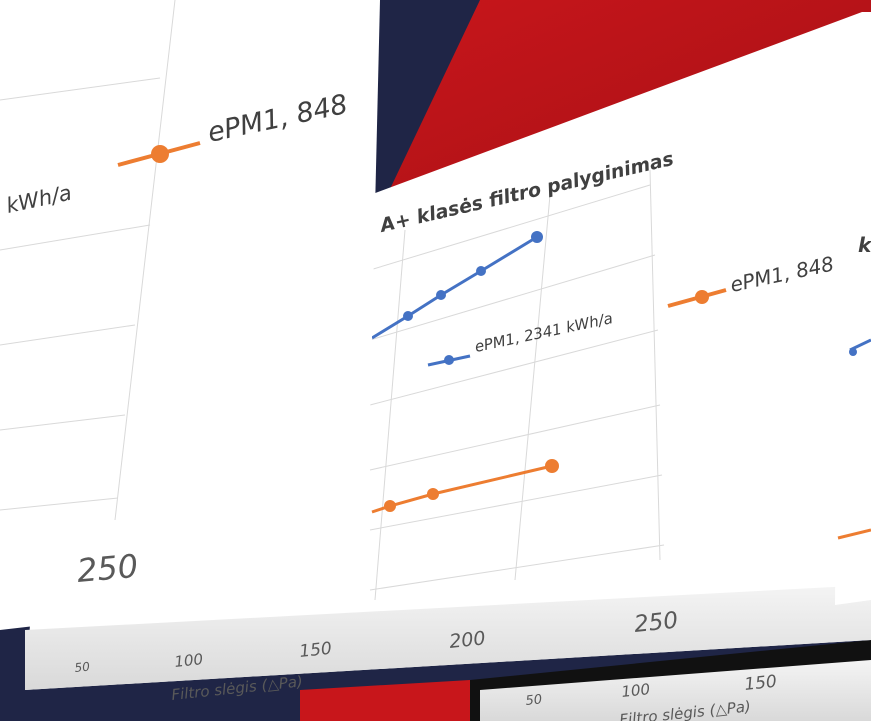 This screenshot has width=871, height=721. I want to click on orange-markers, so click(471, 485).